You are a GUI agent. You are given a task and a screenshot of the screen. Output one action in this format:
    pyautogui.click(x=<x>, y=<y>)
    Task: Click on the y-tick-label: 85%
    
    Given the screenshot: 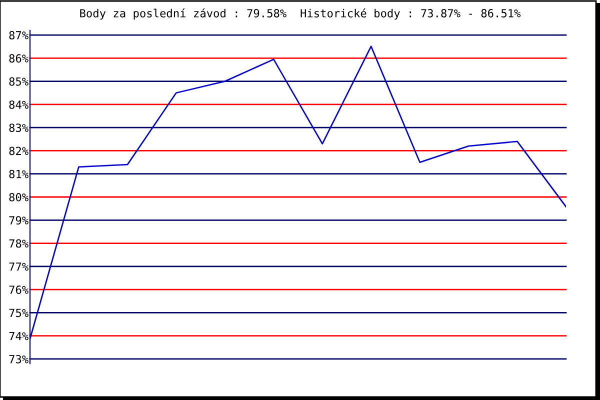 What is the action you would take?
    pyautogui.click(x=18, y=81)
    